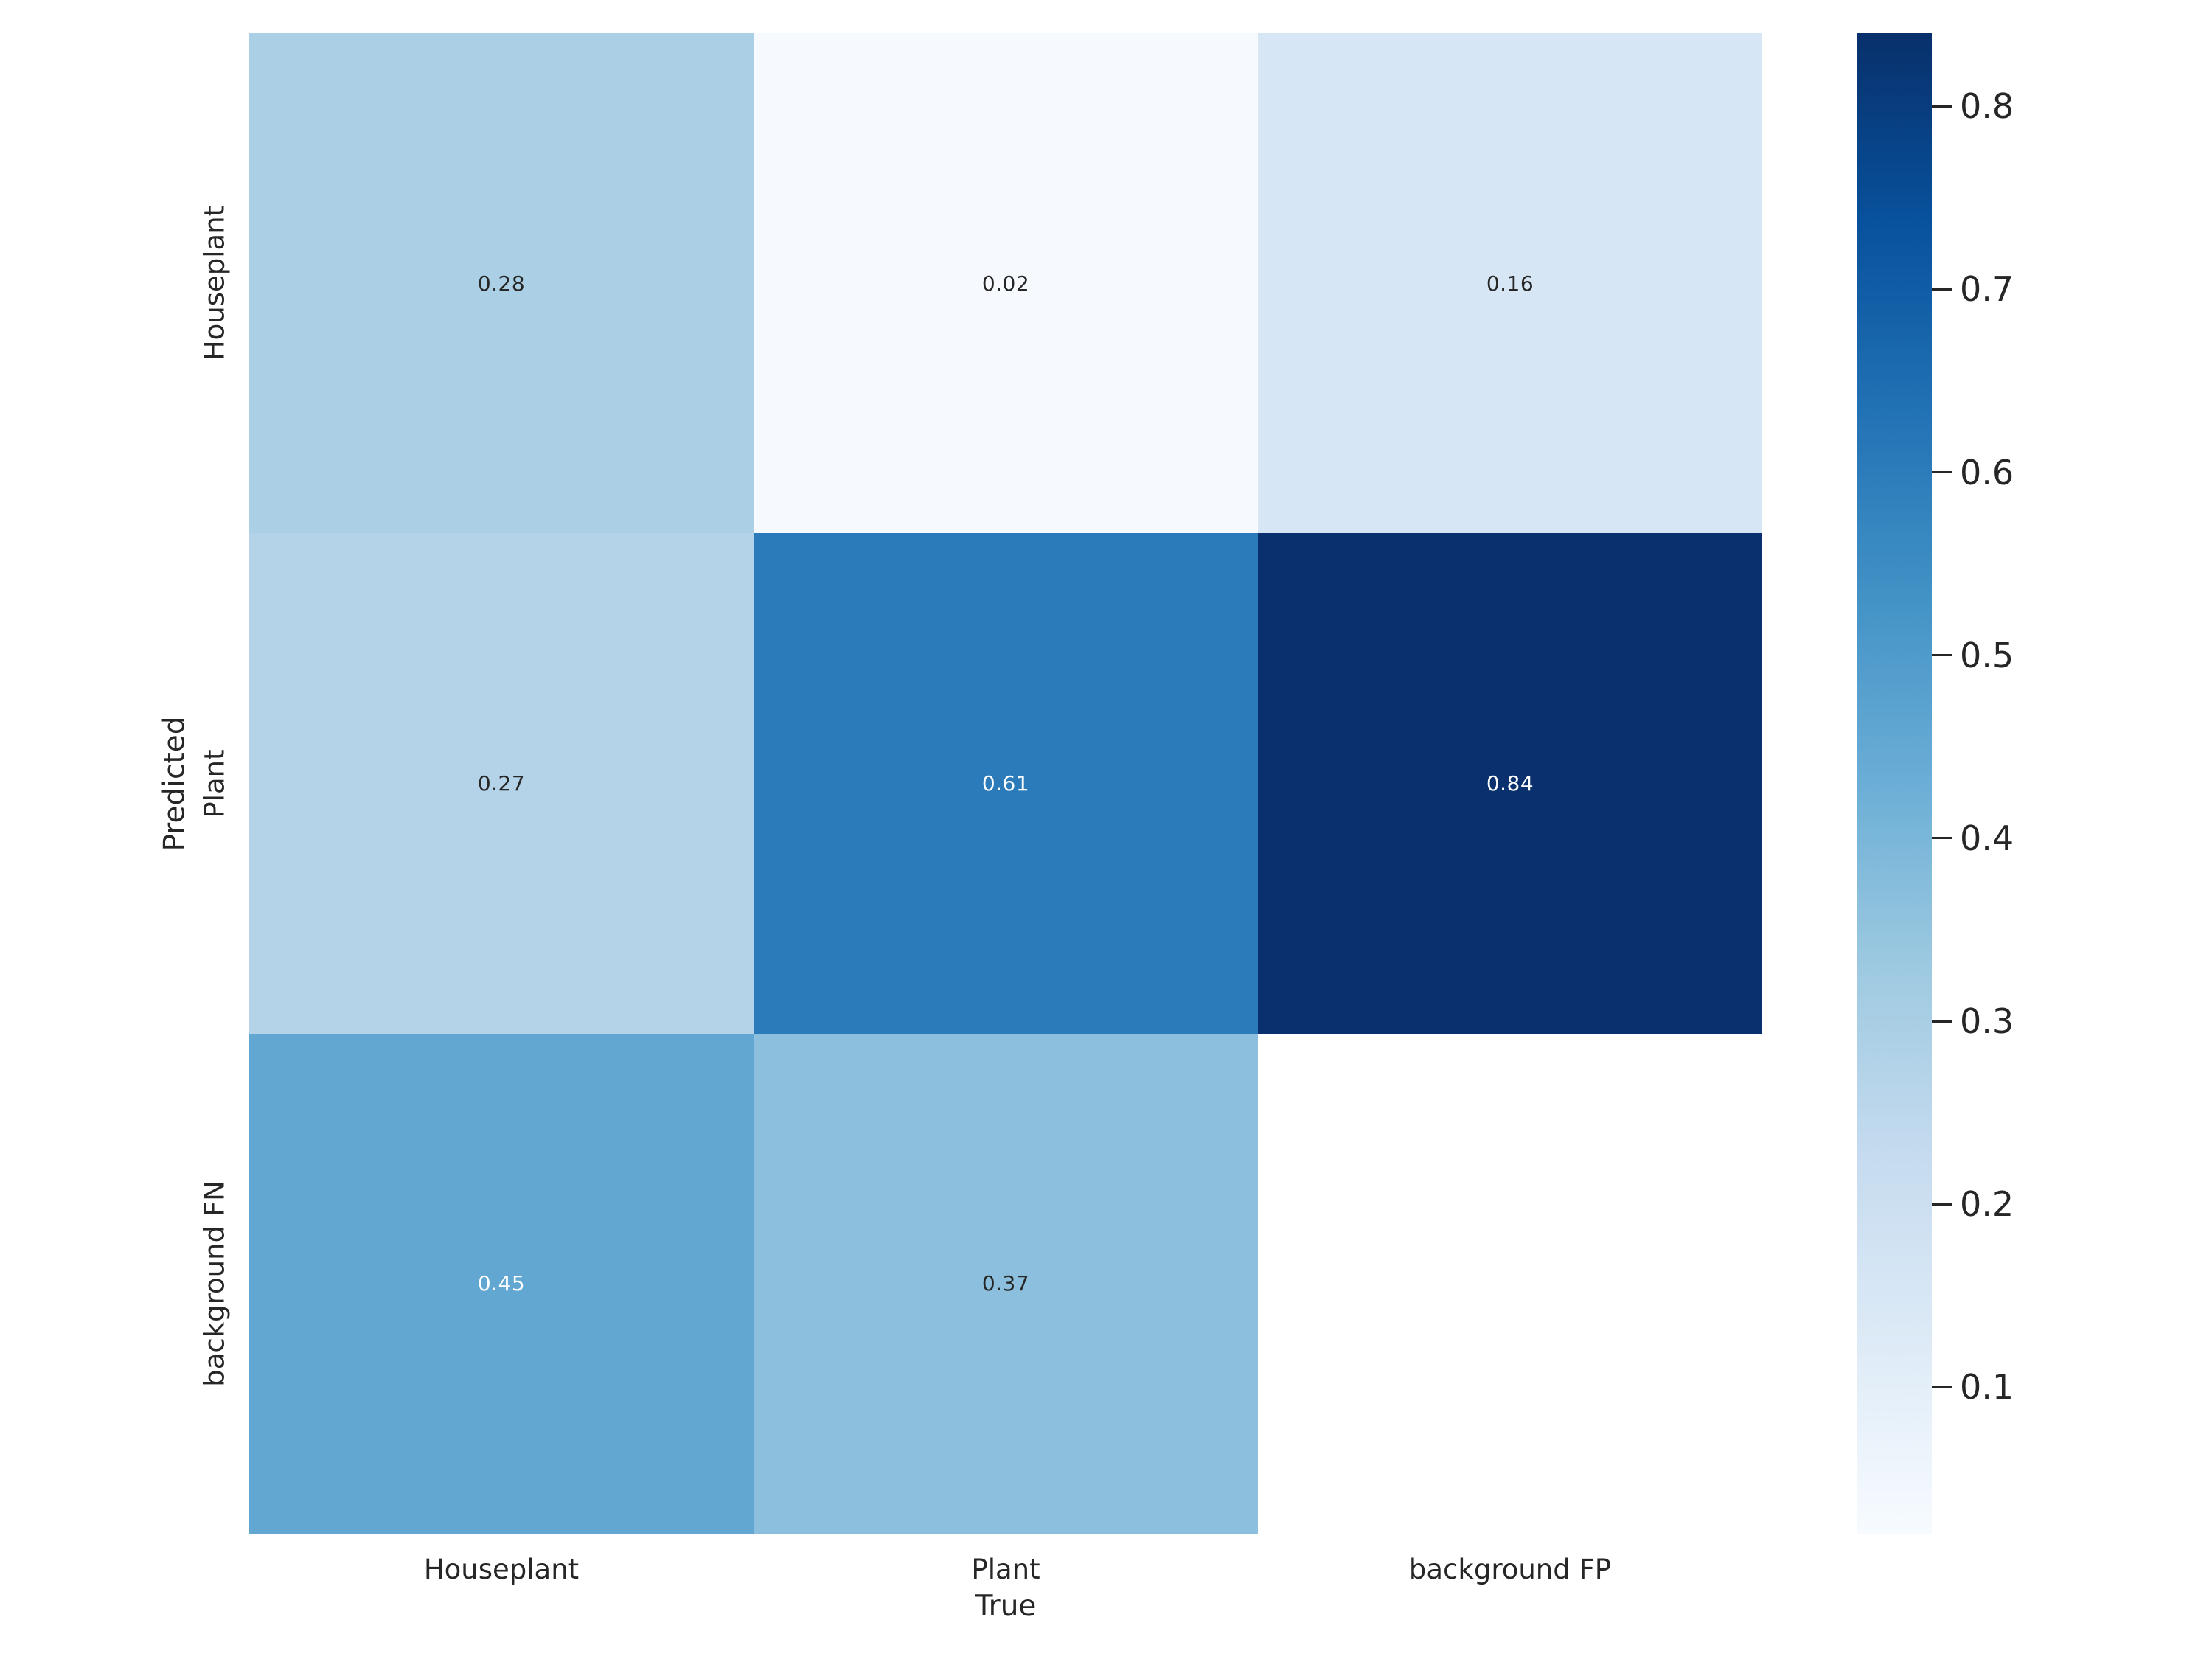 The image size is (2212, 1659). I want to click on colorbar-tick-label-6: 0.2, so click(1987, 1204).